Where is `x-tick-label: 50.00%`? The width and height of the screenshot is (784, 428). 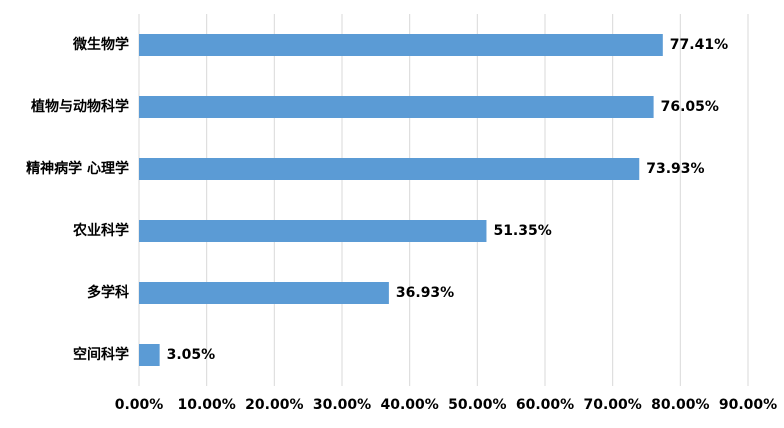 x-tick-label: 50.00% is located at coordinates (477, 405).